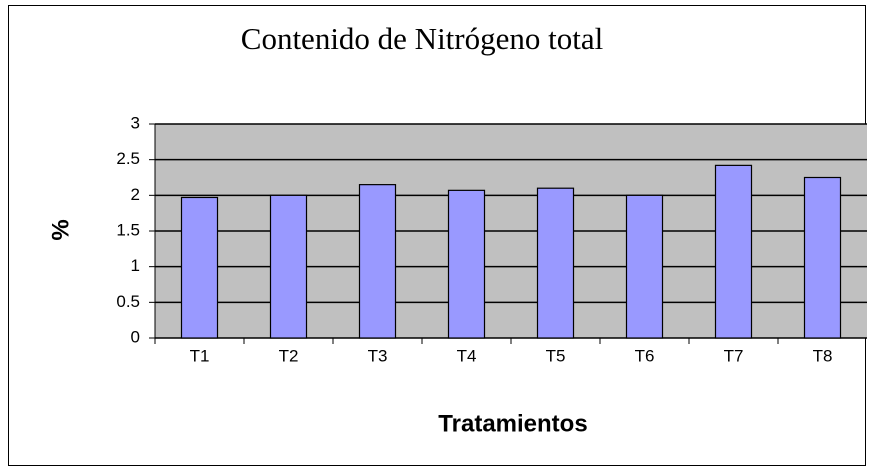  I want to click on x-tick-label: T6, so click(645, 355).